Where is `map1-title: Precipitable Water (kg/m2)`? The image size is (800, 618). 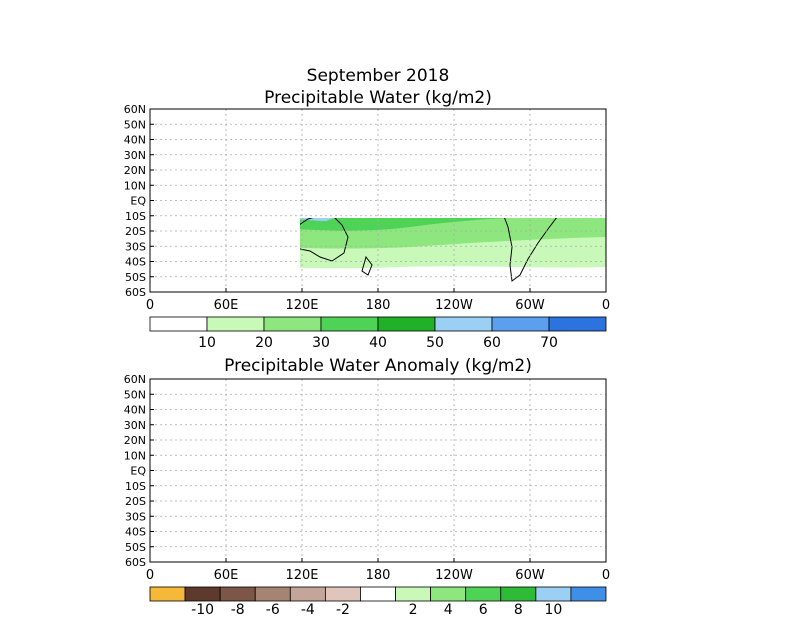 map1-title: Precipitable Water (kg/m2) is located at coordinates (378, 98).